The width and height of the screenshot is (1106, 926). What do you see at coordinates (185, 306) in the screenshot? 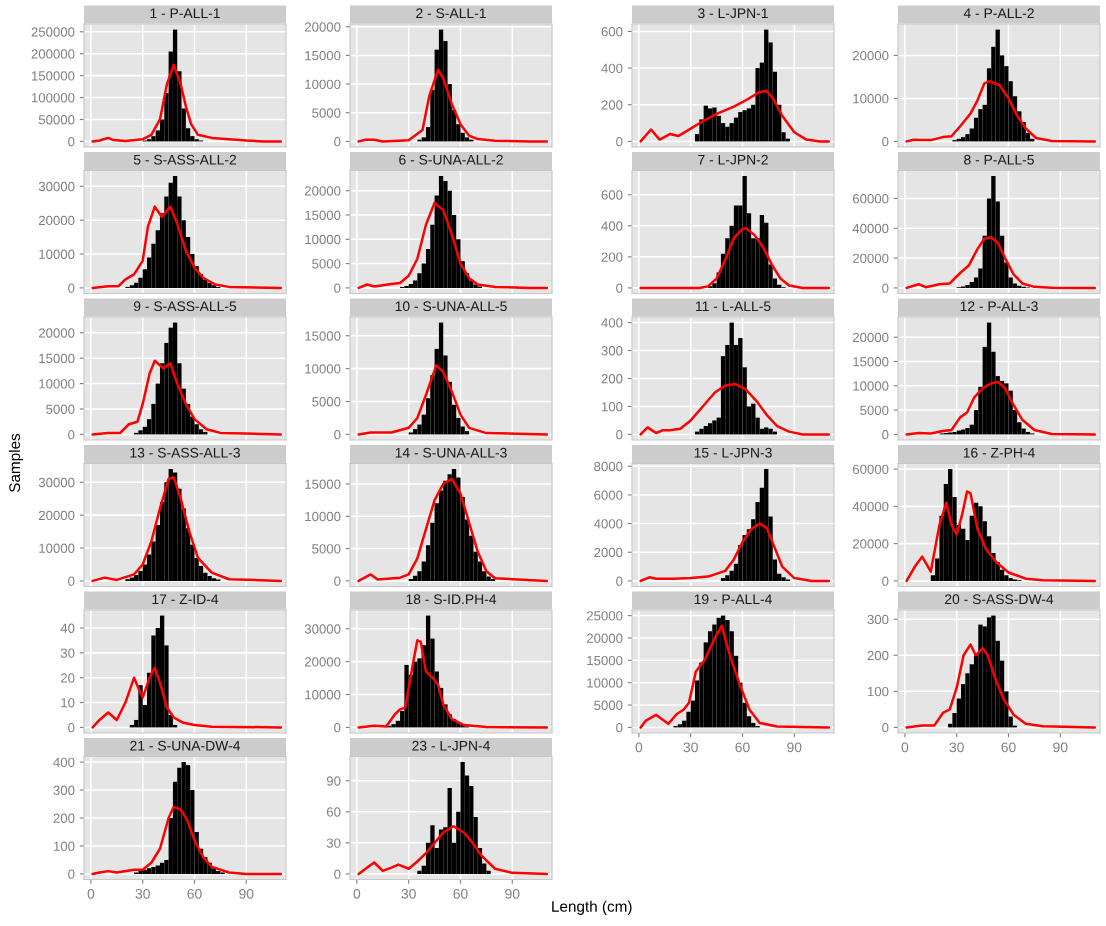
I see `chart-title: 9 - S-ASS-ALL-5` at bounding box center [185, 306].